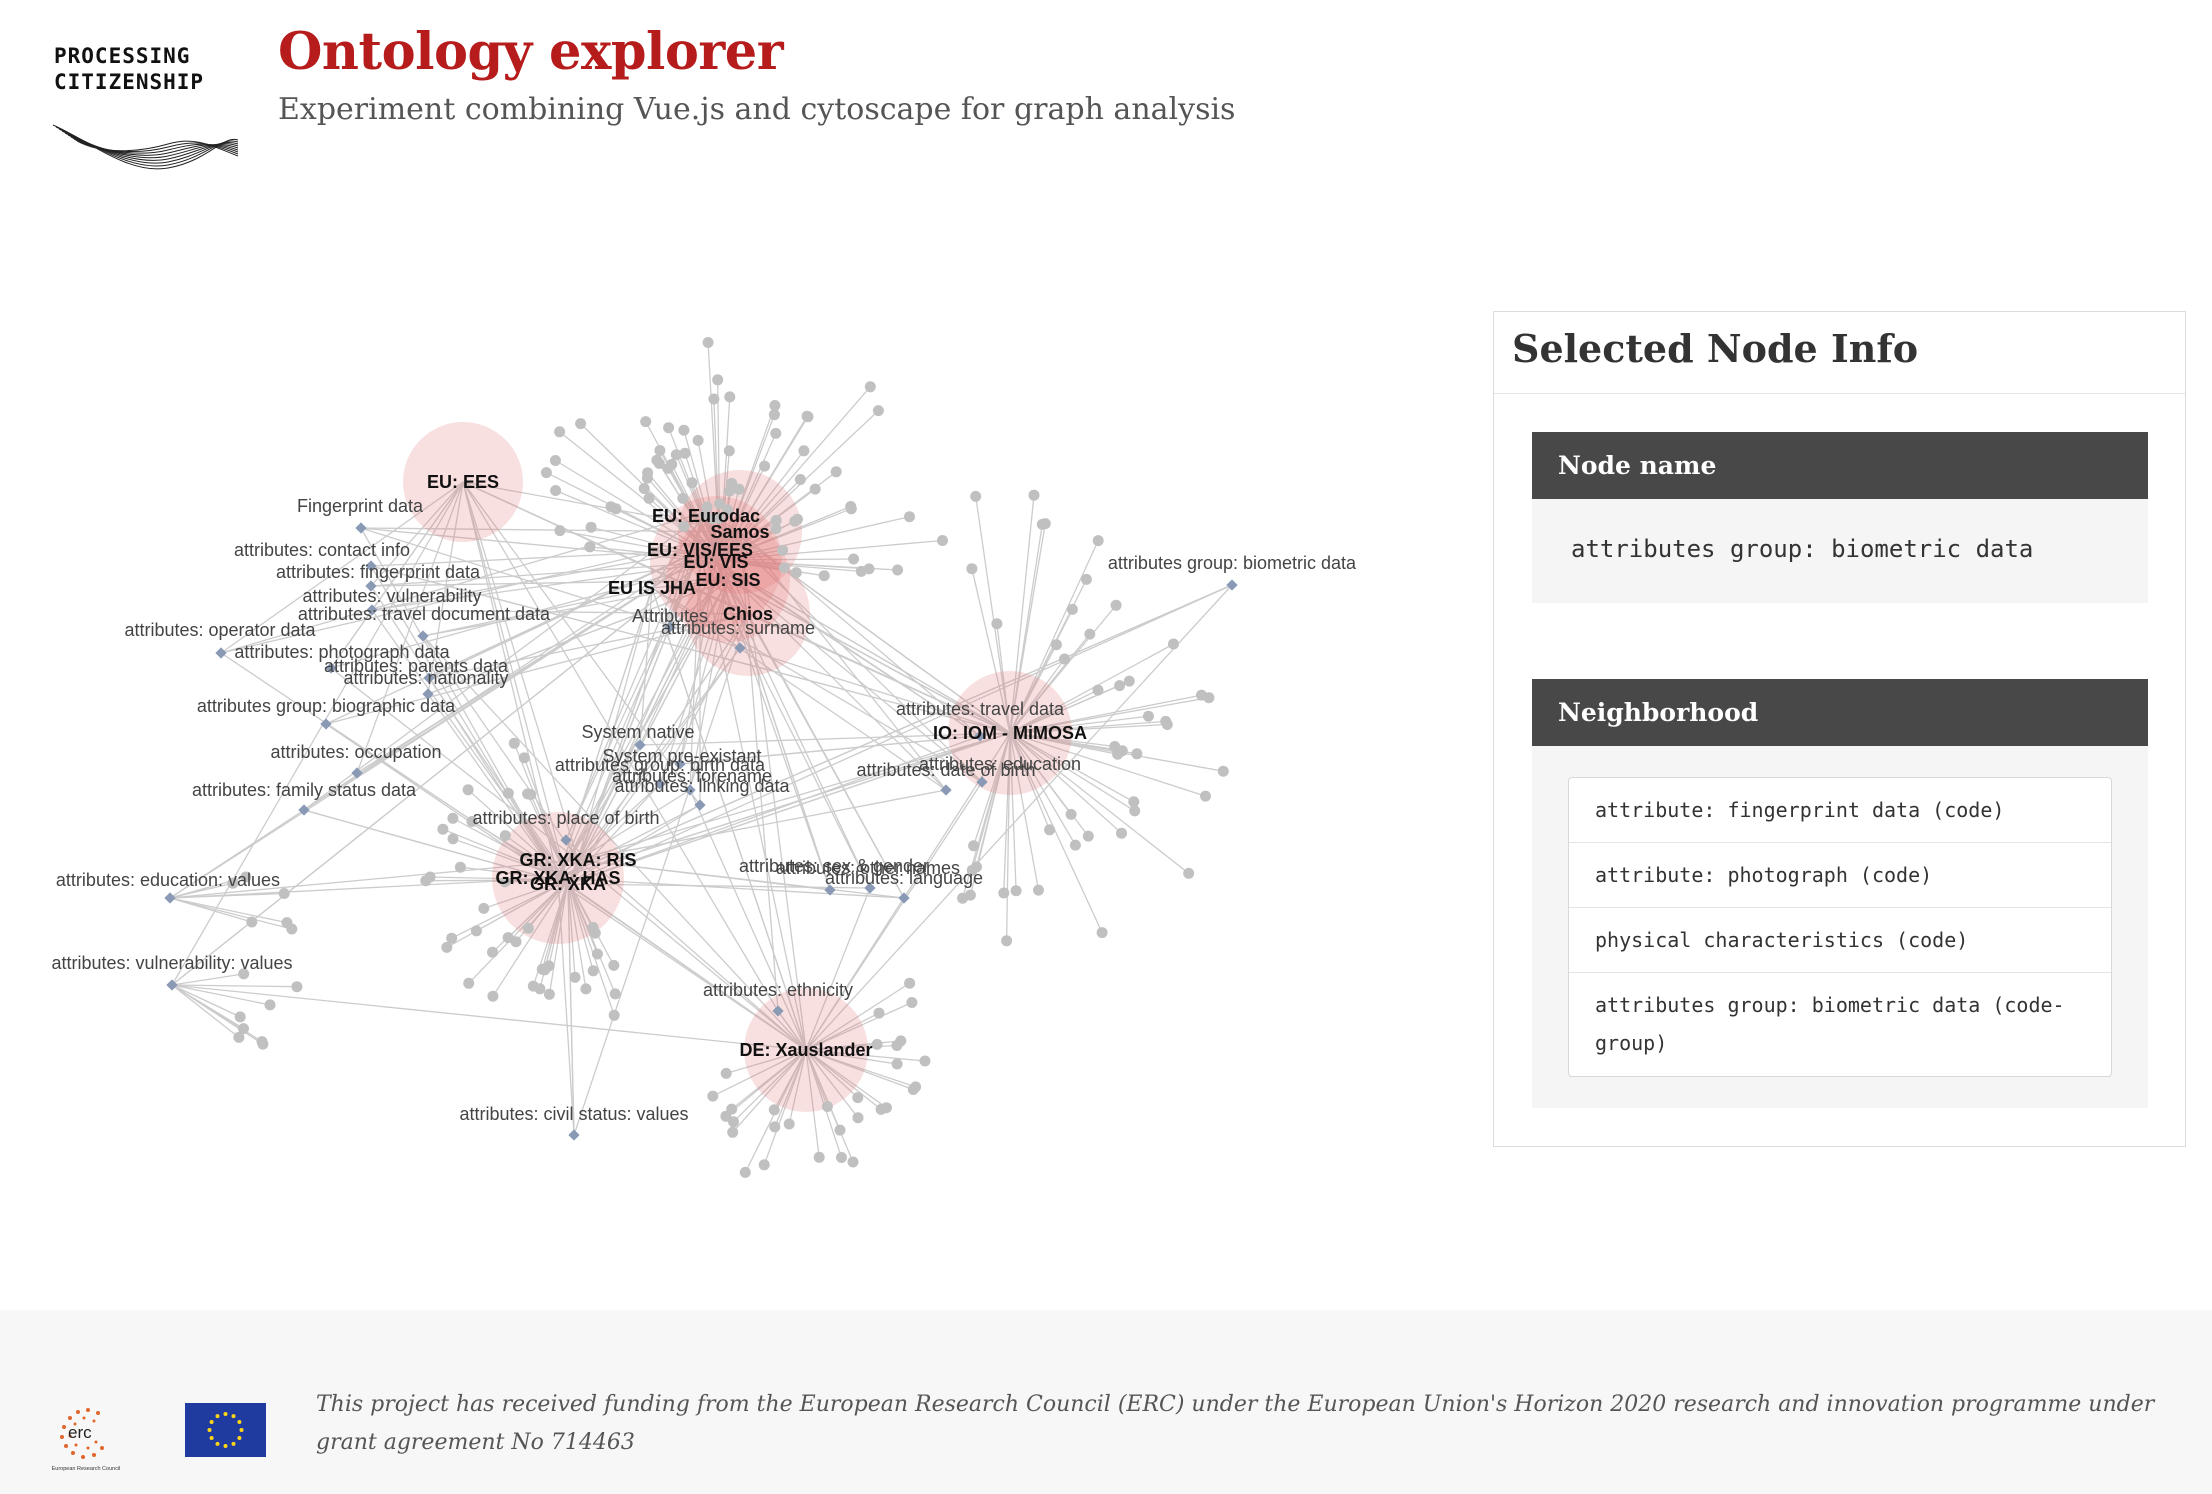 The height and width of the screenshot is (1494, 2212). Describe the element at coordinates (727, 580) in the screenshot. I see `graph-hub-label: EU: SIS` at that location.